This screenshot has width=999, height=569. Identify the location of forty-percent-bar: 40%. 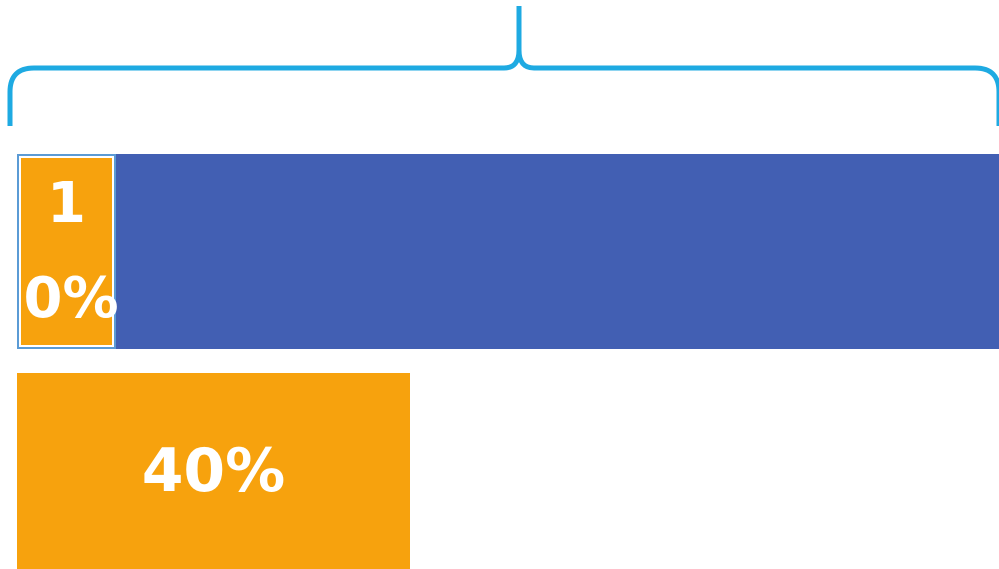
(213, 471).